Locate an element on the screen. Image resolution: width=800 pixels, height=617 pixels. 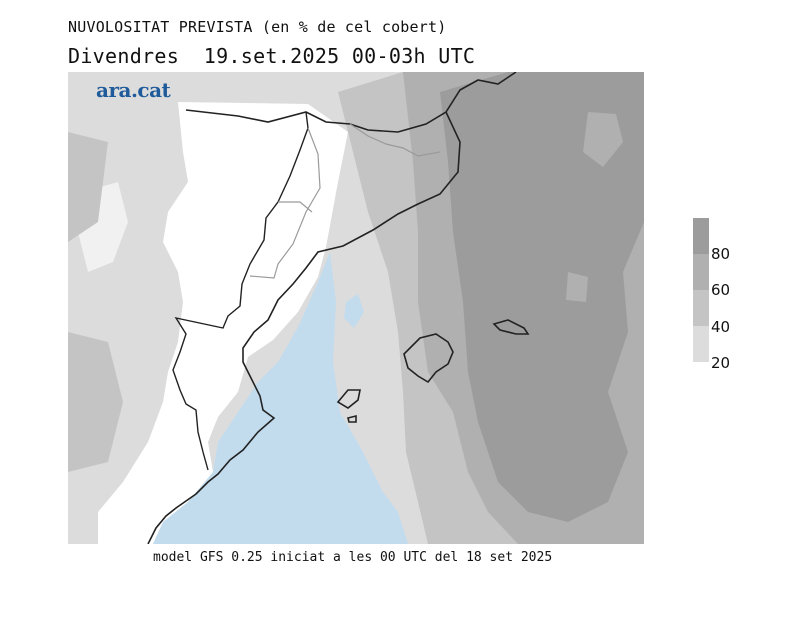
cloud-band-60-80-hole is located at coordinates (603, 139).